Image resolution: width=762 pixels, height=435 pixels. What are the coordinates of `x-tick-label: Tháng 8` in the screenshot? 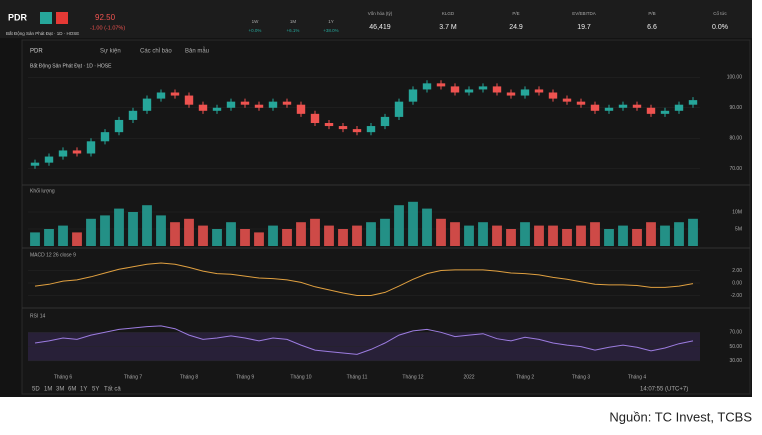 It's located at (189, 377).